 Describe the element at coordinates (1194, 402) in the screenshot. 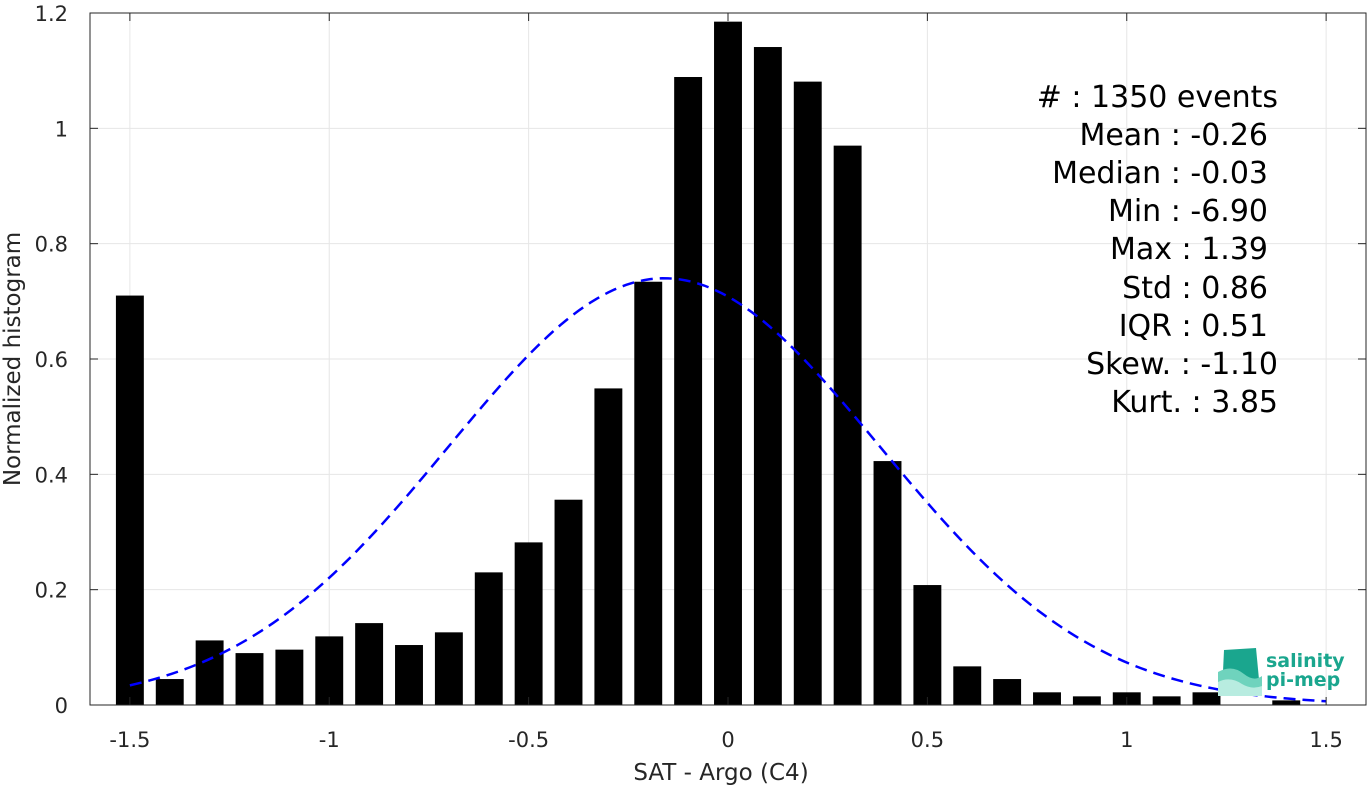

I see `stat-kurt: Kurt. : 3.85` at that location.